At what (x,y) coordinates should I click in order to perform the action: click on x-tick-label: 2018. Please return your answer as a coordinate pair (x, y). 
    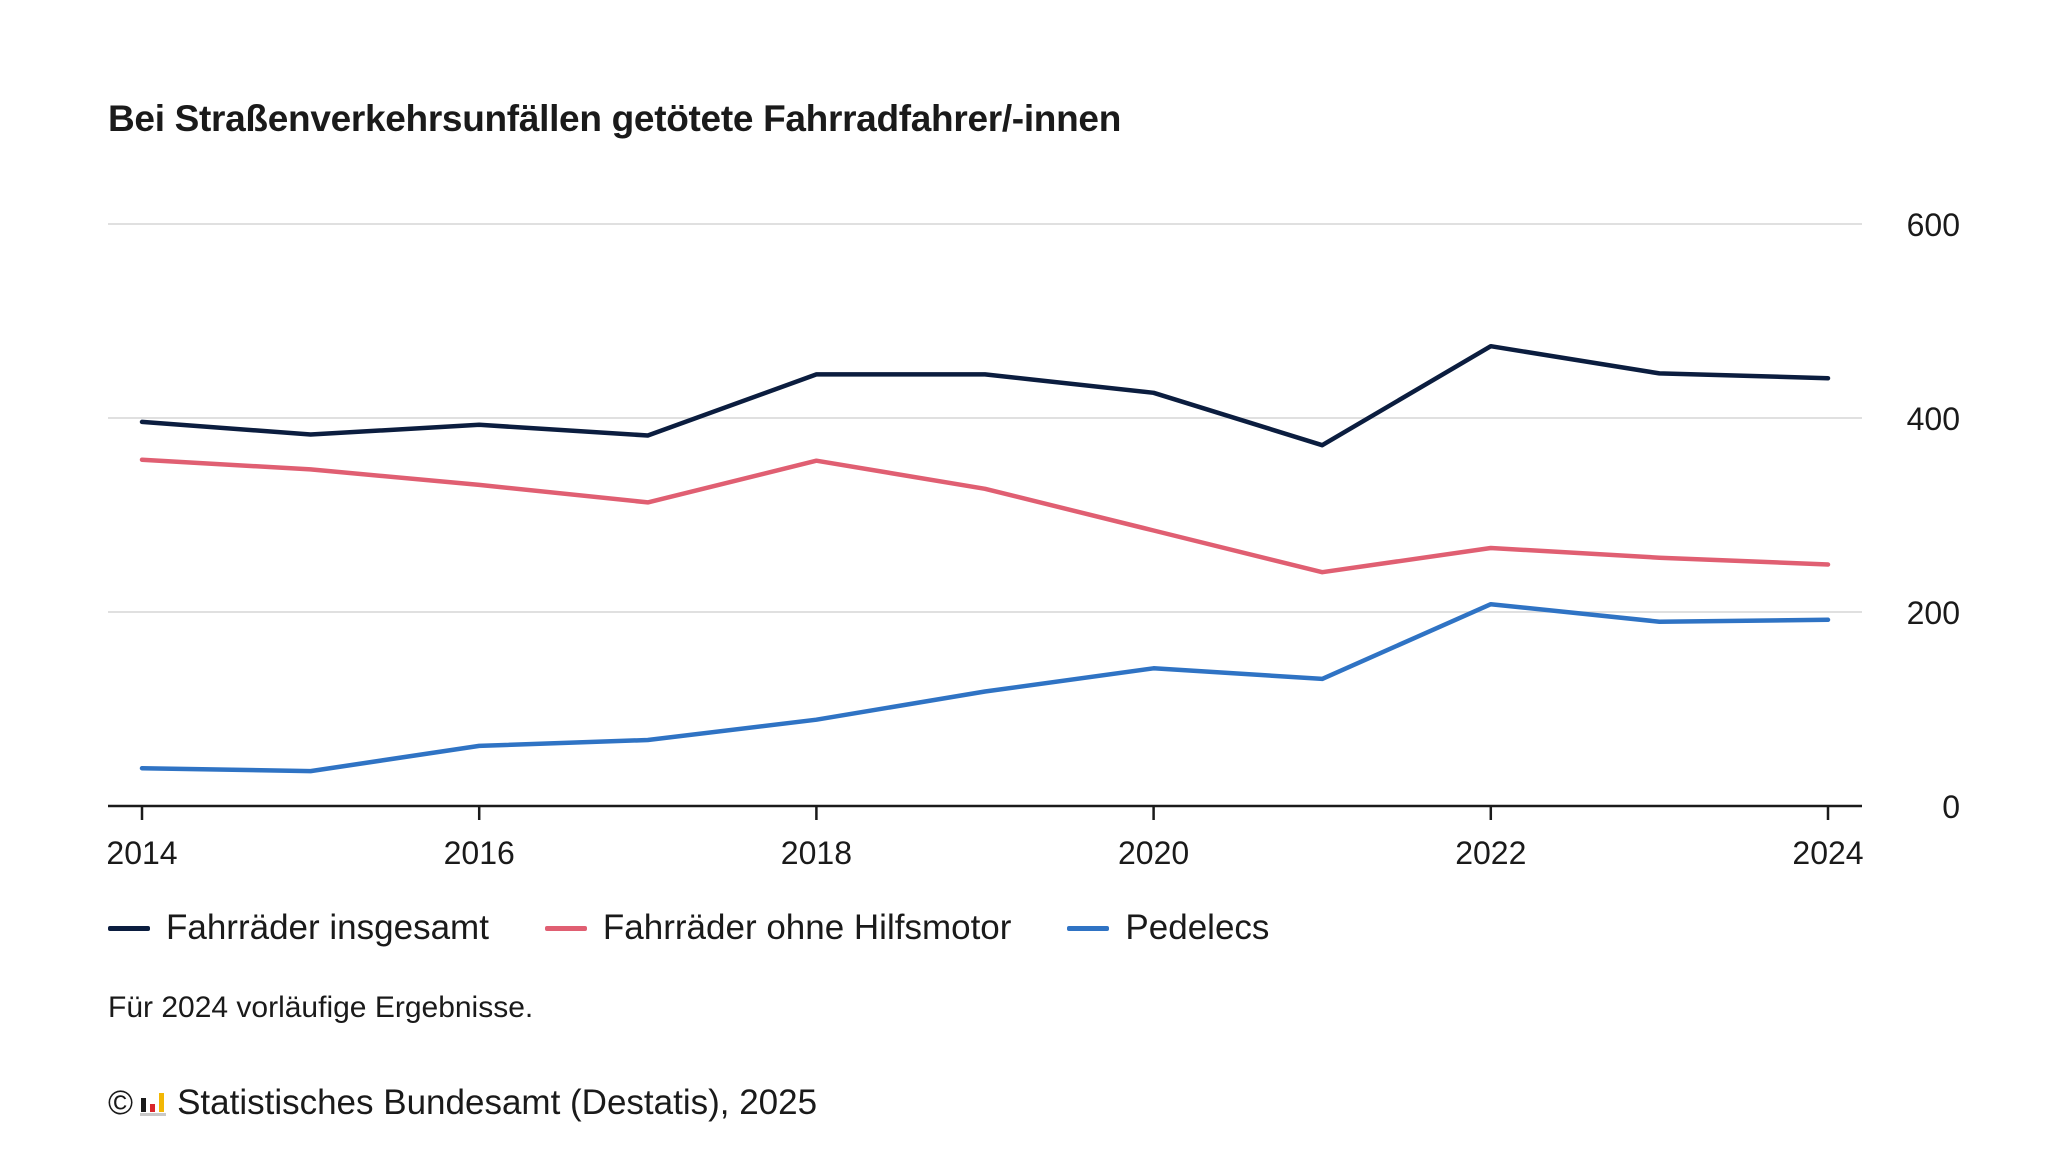
    Looking at the image, I should click on (816, 853).